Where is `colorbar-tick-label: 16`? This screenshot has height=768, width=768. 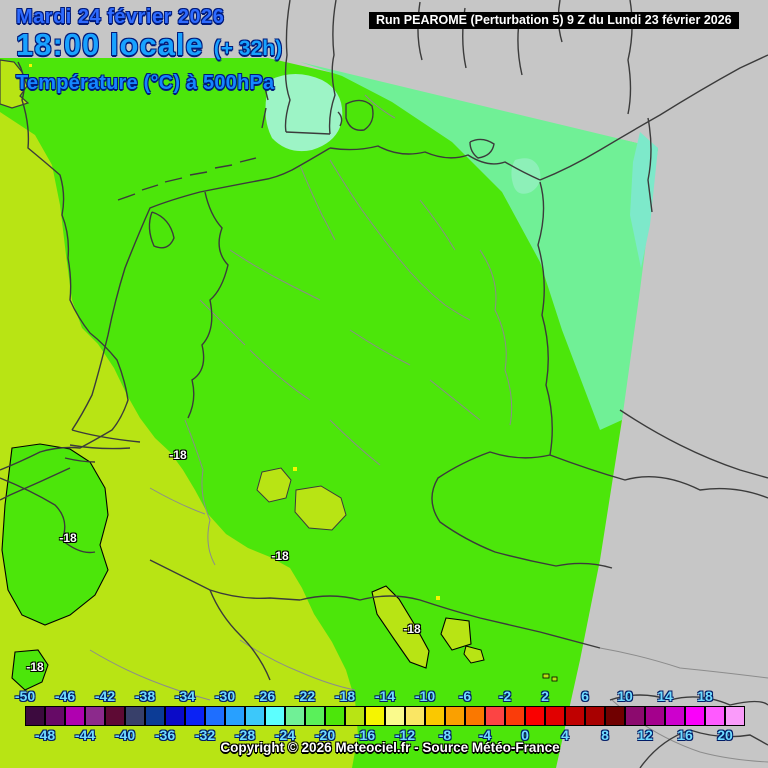 colorbar-tick-label: 16 is located at coordinates (685, 735).